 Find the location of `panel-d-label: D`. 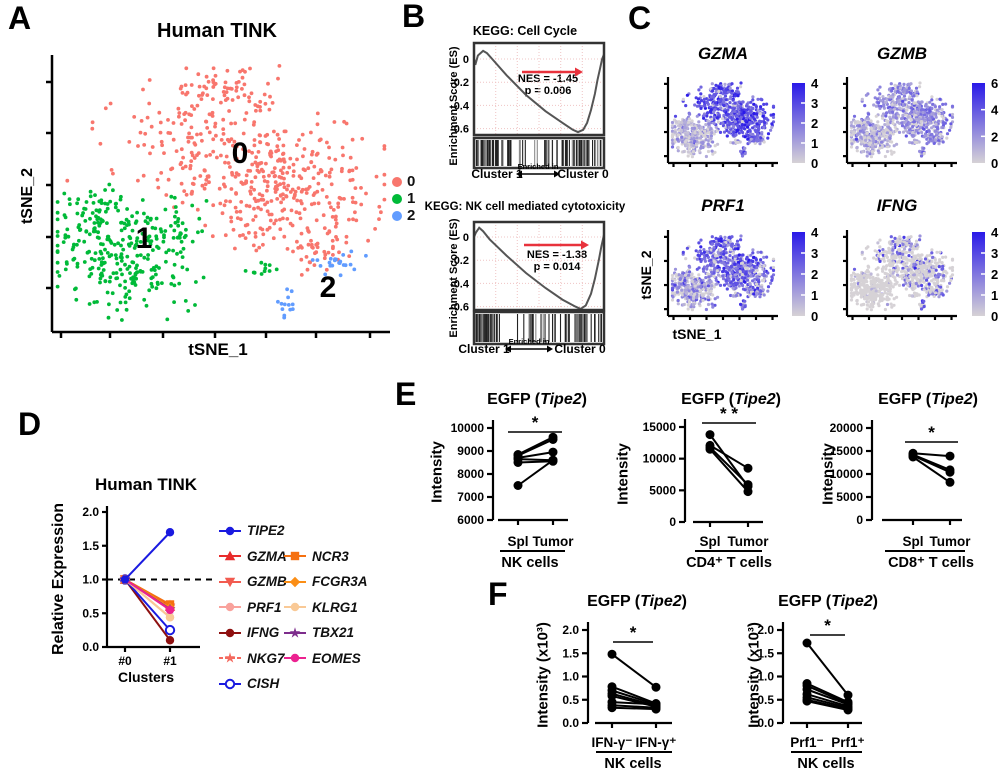

panel-d-label: D is located at coordinates (30, 424).